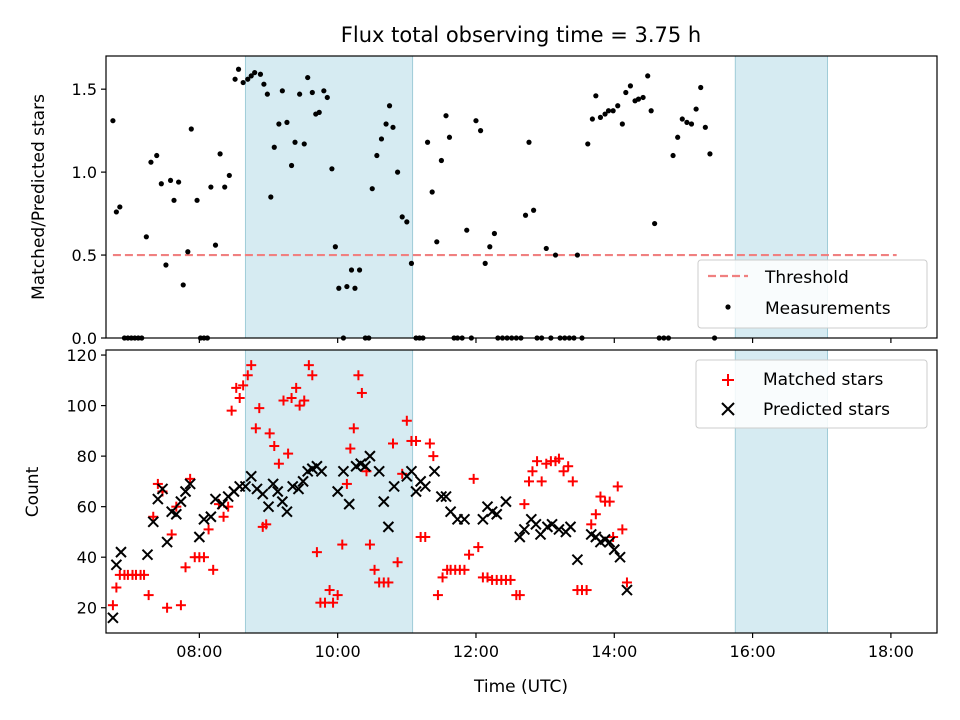 The width and height of the screenshot is (960, 720). Describe the element at coordinates (728, 409) in the screenshot. I see `legend-predicted-swatch` at that location.